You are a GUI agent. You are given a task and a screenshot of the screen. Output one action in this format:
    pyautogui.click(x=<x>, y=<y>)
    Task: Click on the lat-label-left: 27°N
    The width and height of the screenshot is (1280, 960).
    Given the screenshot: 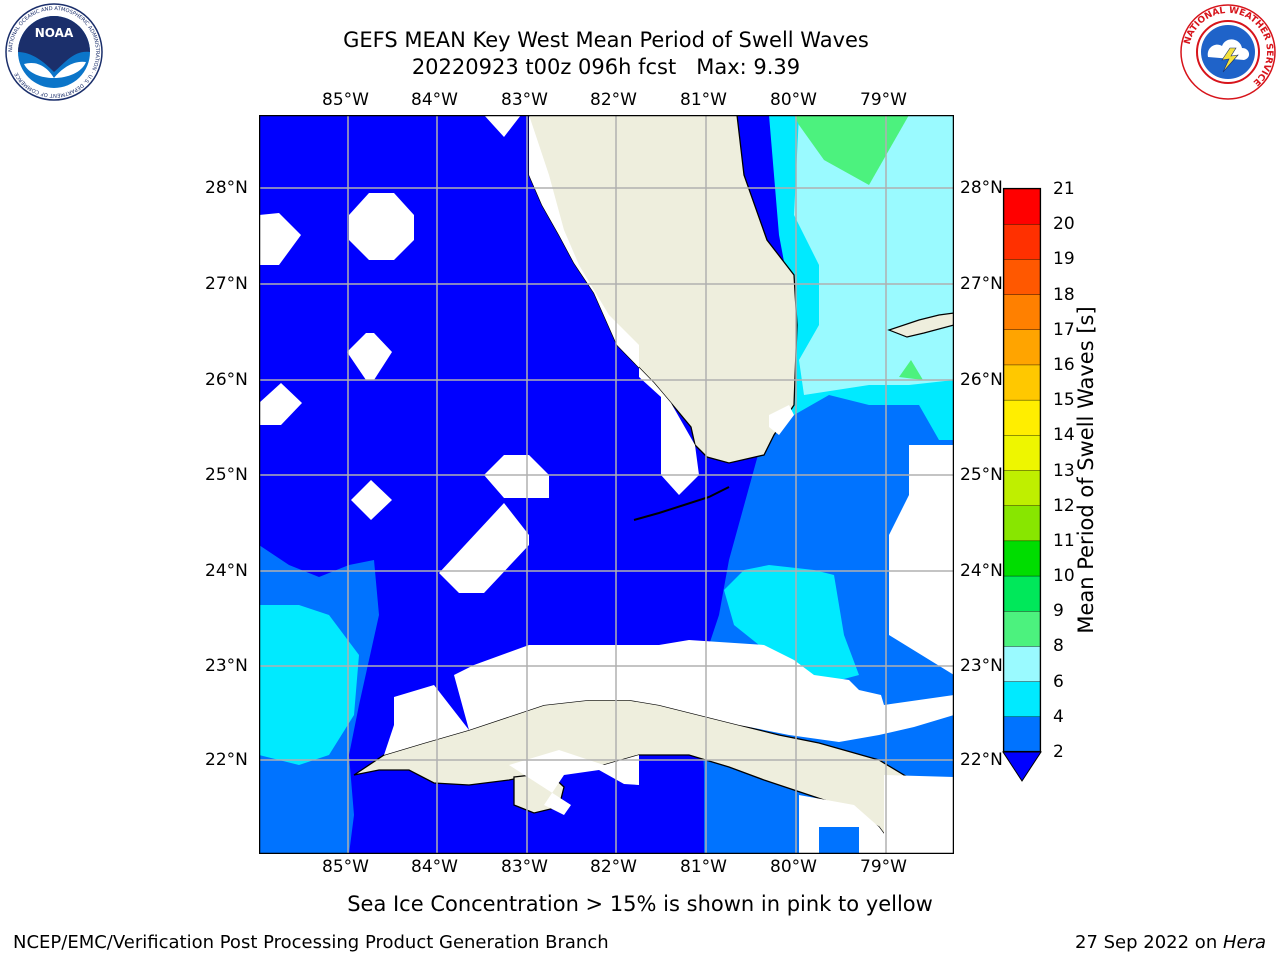 What is the action you would take?
    pyautogui.click(x=226, y=284)
    